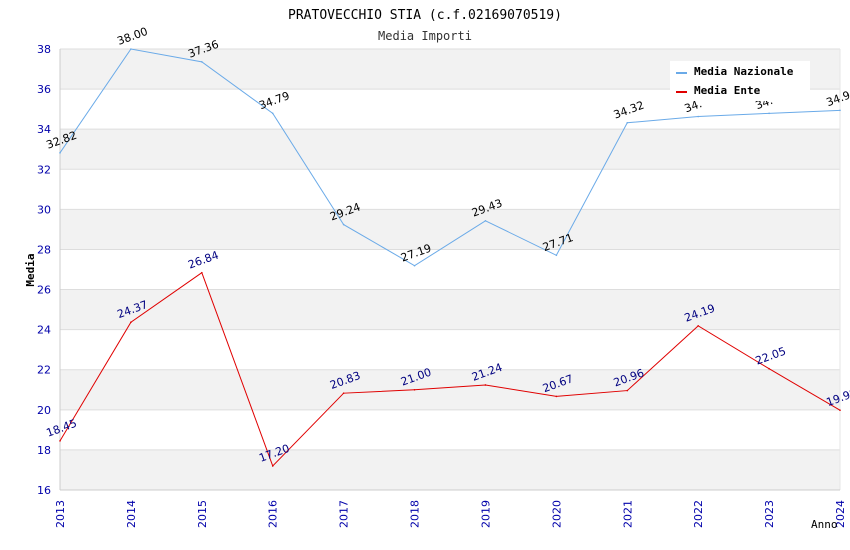 Image resolution: width=850 pixels, height=550 pixels. What do you see at coordinates (627, 514) in the screenshot?
I see `x-tick-label: 2021` at bounding box center [627, 514].